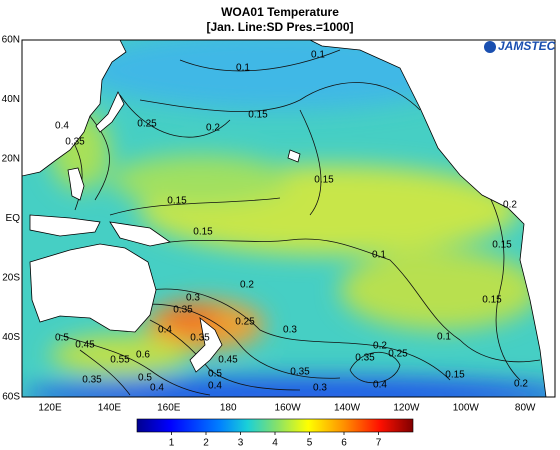 Image resolution: width=560 pixels, height=450 pixels. What do you see at coordinates (50, 408) in the screenshot?
I see `lon-label: 120E` at bounding box center [50, 408].